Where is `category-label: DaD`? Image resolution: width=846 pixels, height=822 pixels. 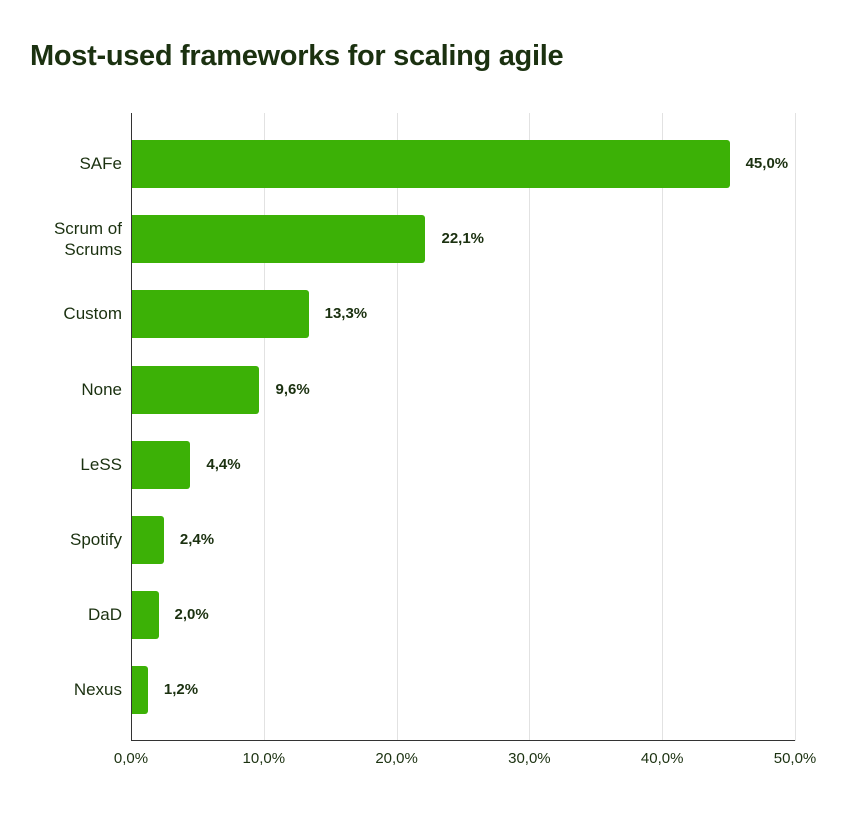 category-label: DaD is located at coordinates (104, 615).